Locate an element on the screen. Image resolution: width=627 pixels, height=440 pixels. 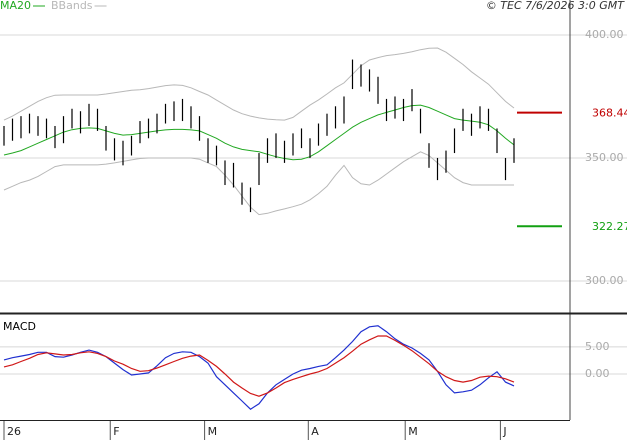
y-tick-label: 0.00 is located at coordinates (597, 373).